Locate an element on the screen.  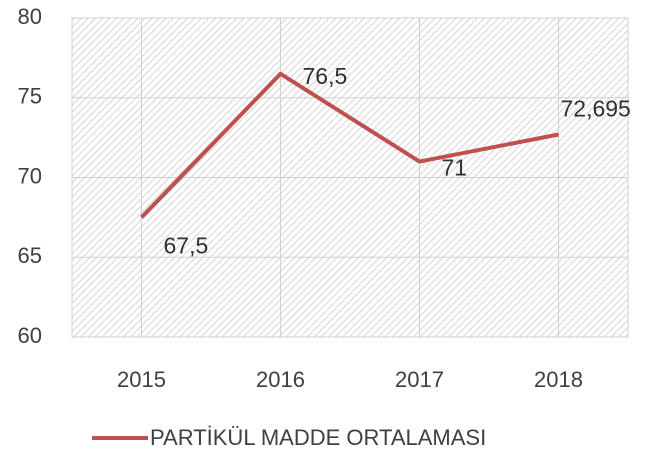
x-tick-label: 2016 is located at coordinates (280, 379).